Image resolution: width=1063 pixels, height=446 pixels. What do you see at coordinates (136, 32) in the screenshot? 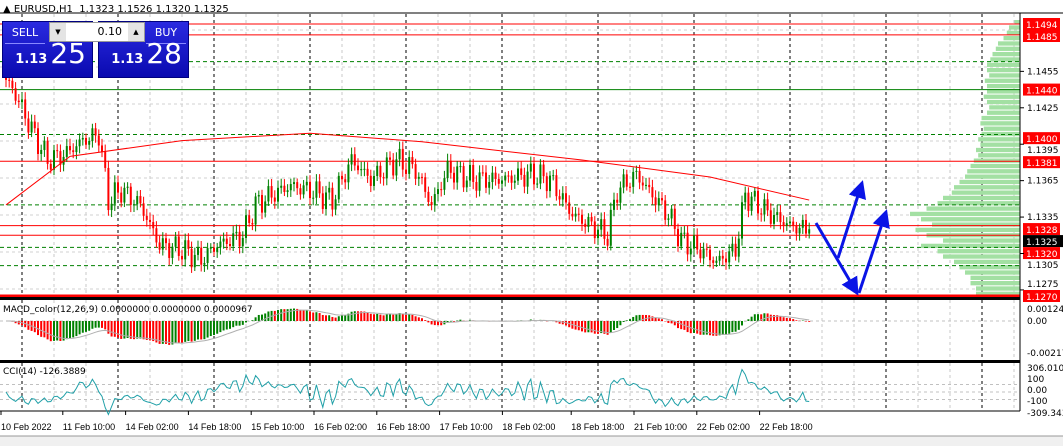
I see `lot-increase-button: ▲` at bounding box center [136, 32].